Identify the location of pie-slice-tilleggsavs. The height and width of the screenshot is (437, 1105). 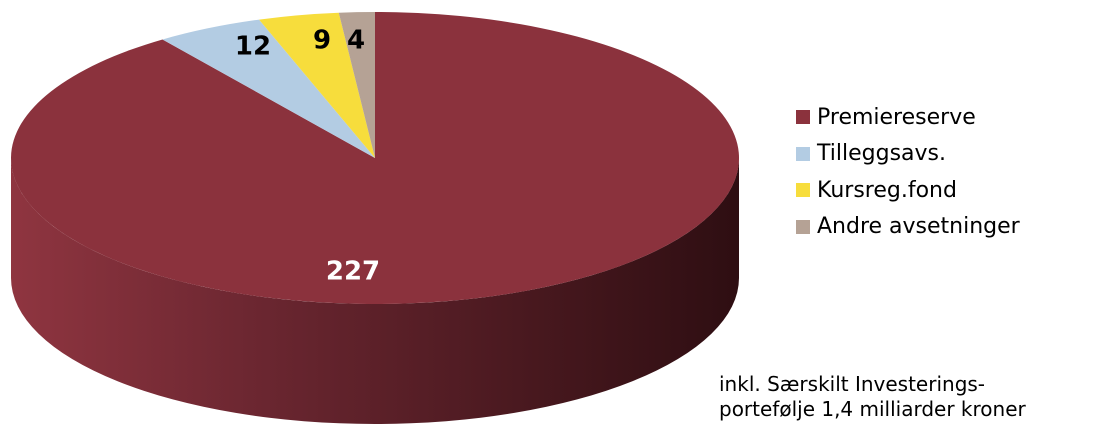
(268, 88).